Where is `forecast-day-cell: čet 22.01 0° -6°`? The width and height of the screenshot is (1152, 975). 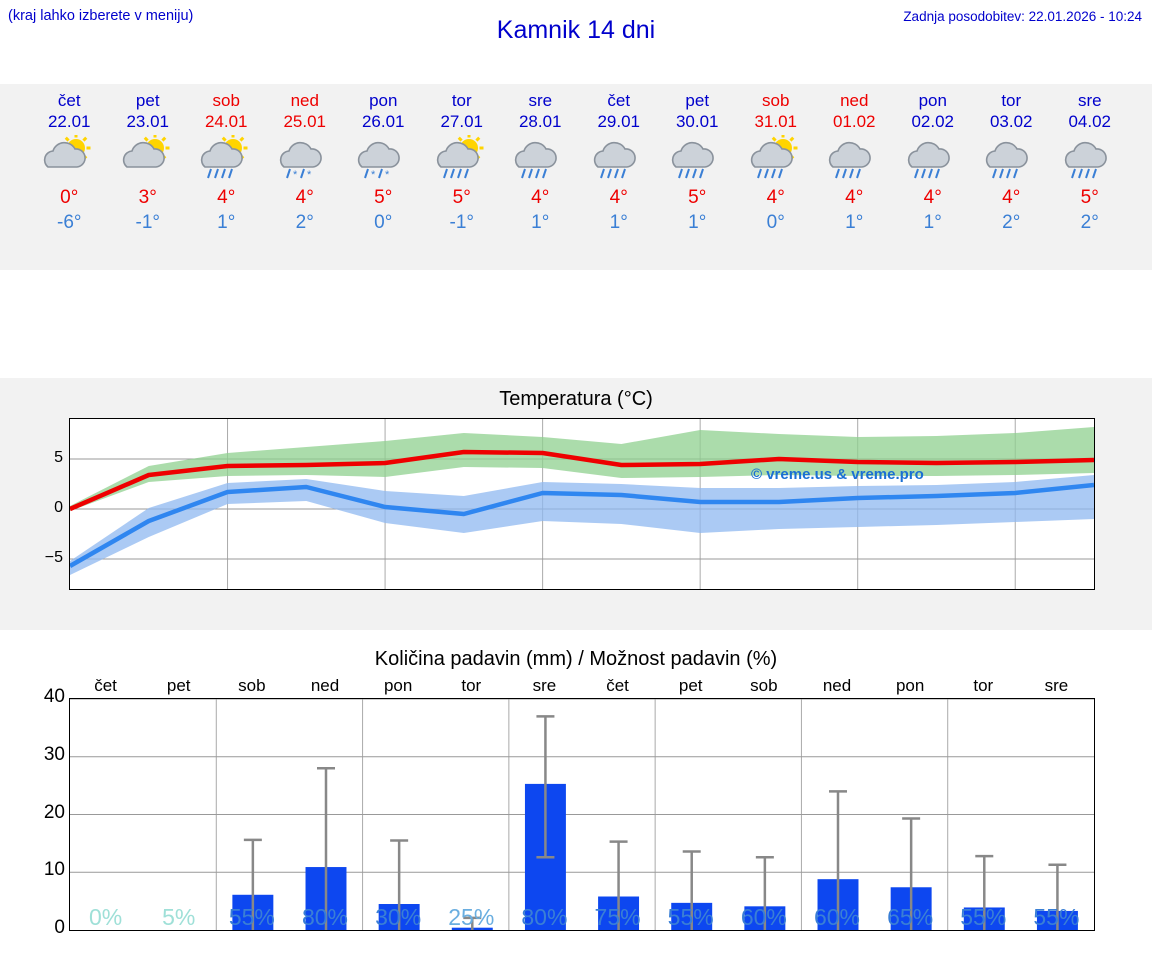 forecast-day-cell: čet 22.01 0° -6° is located at coordinates (69, 177).